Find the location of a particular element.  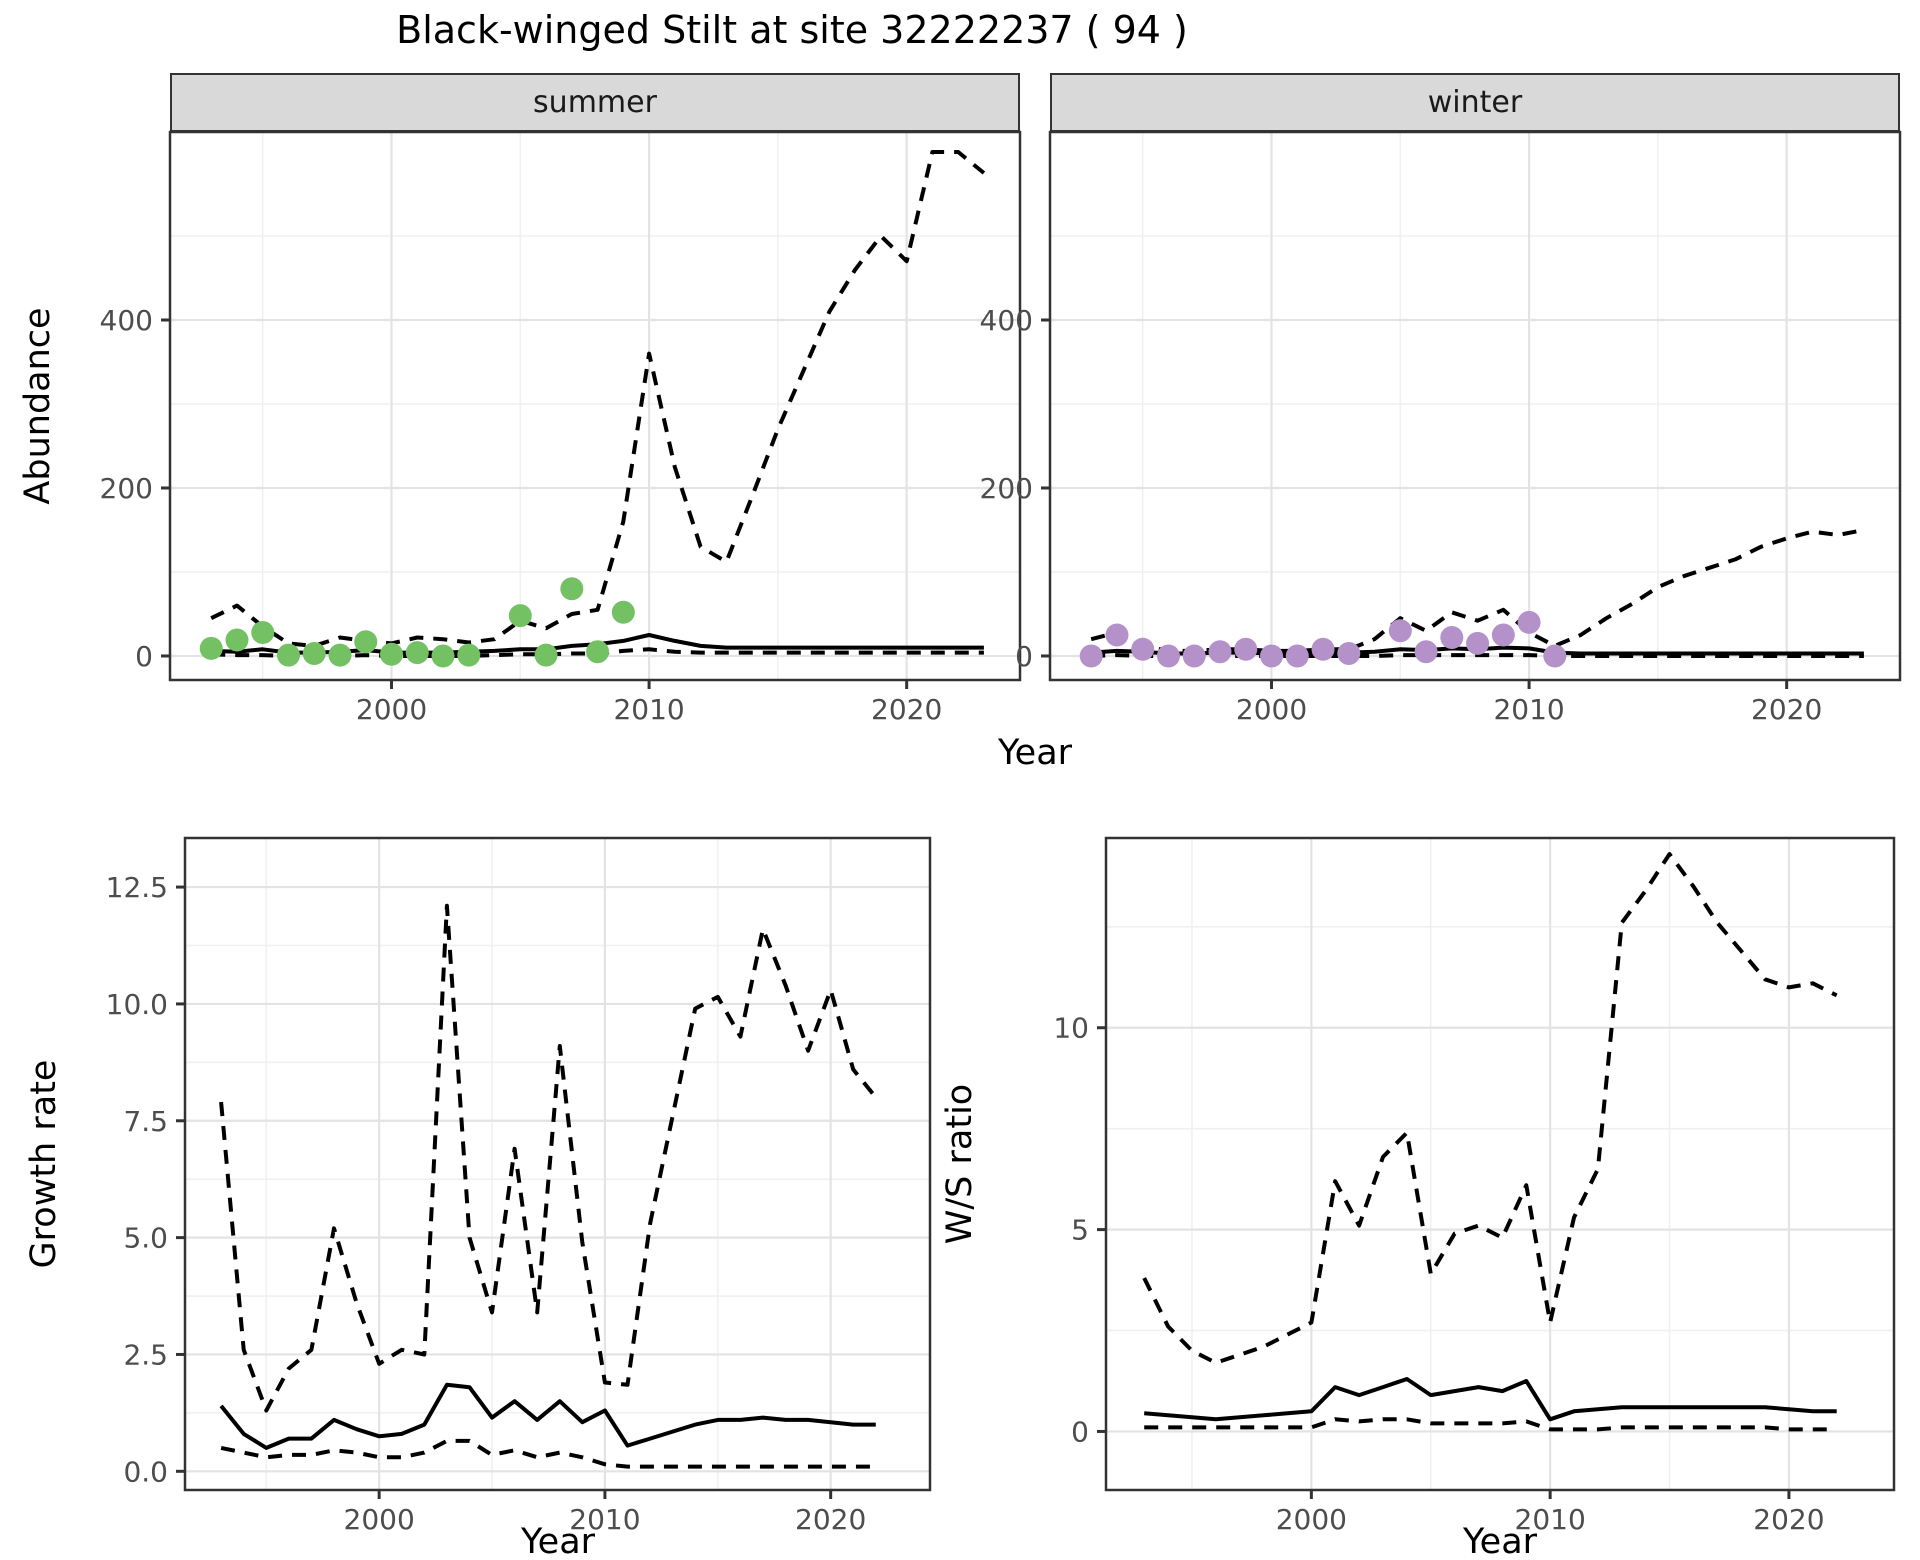

facet-strip-winter: winter is located at coordinates (1475, 102).